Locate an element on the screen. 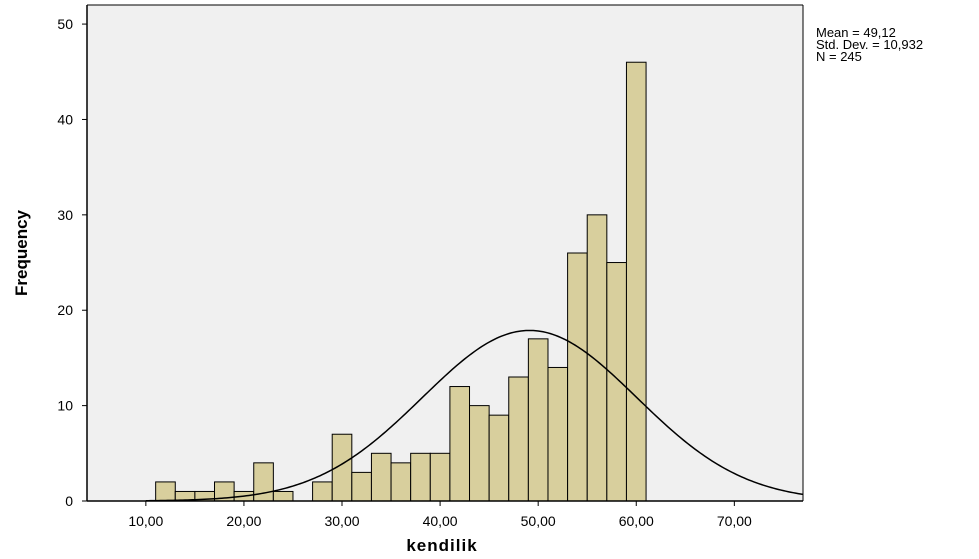  x-tick-label: 20,00 is located at coordinates (243, 521).